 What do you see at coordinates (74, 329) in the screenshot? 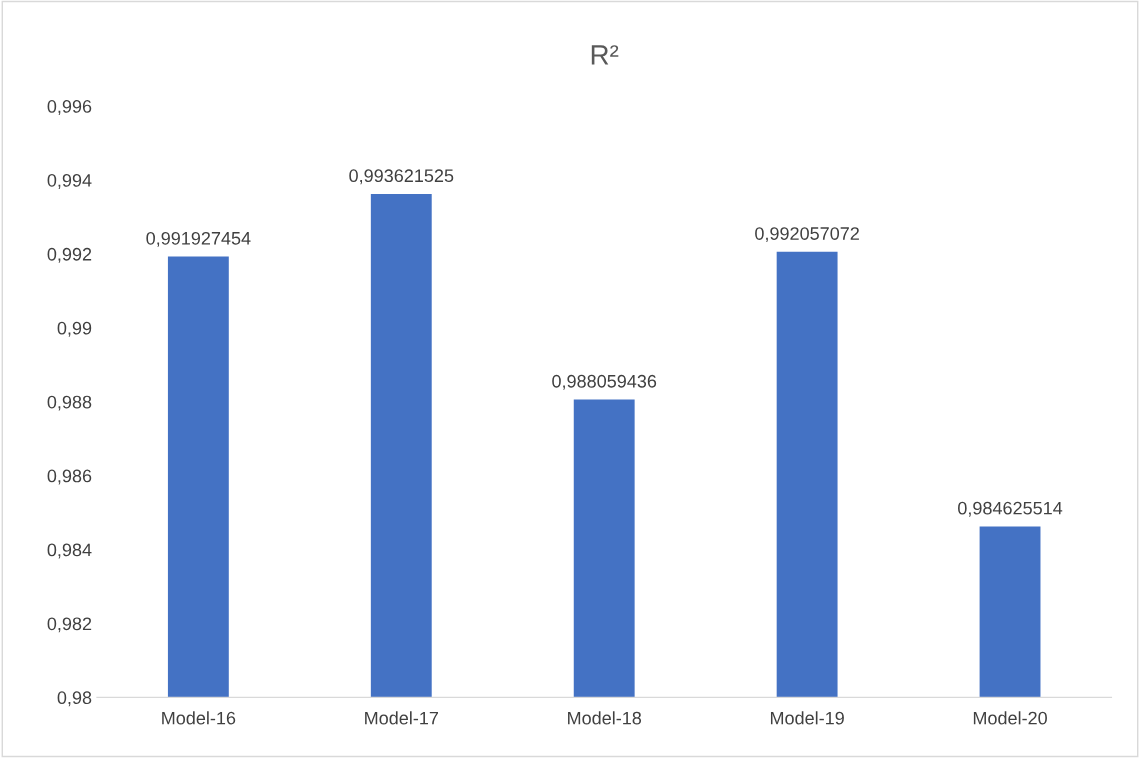
I see `y-tick-label: 0,99` at bounding box center [74, 329].